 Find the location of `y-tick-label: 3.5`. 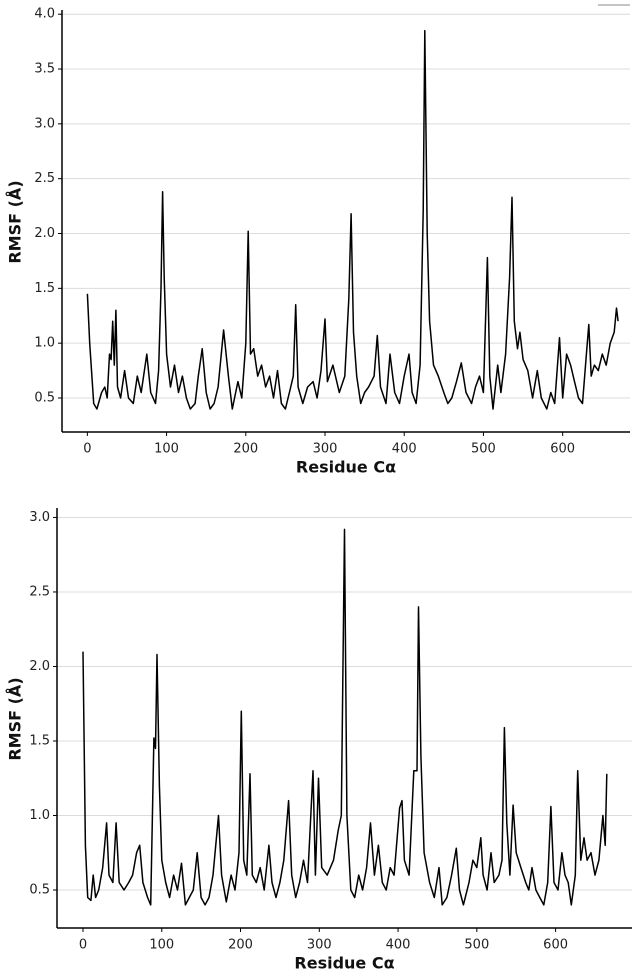

y-tick-label: 3.5 is located at coordinates (44, 69).